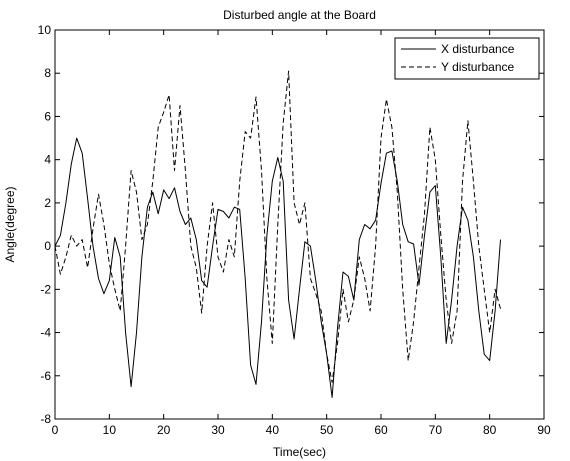  Describe the element at coordinates (55, 430) in the screenshot. I see `x-tick-label: 0` at that location.